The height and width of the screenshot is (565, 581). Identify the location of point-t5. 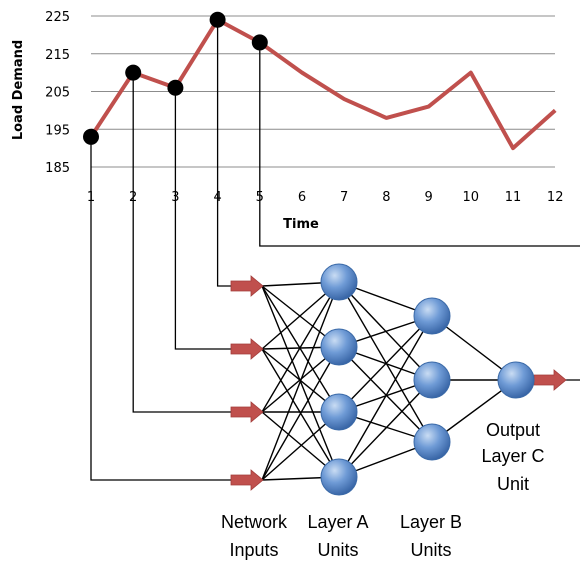
(259, 42).